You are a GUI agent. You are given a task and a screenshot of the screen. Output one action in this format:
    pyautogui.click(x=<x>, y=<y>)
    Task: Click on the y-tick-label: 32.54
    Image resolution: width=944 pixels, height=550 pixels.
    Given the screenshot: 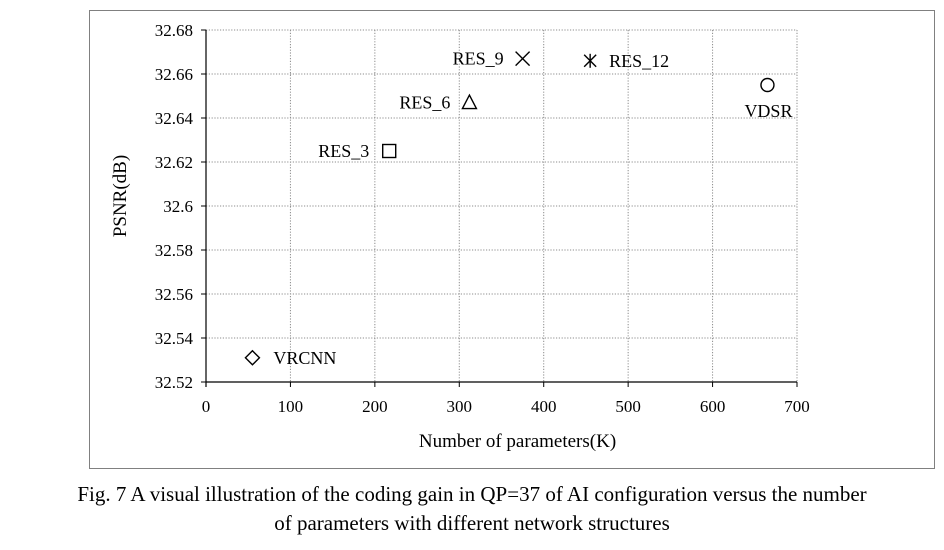 What is the action you would take?
    pyautogui.click(x=174, y=338)
    